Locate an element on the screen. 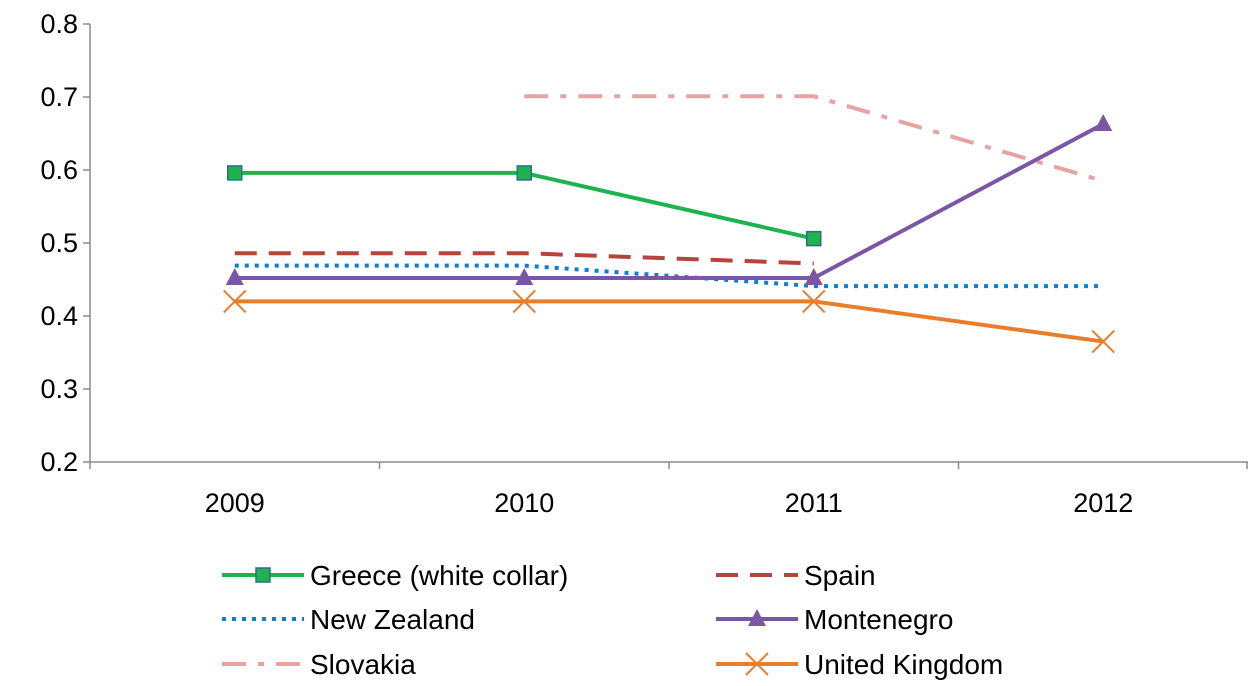  legend-item: Slovakia is located at coordinates (319, 664).